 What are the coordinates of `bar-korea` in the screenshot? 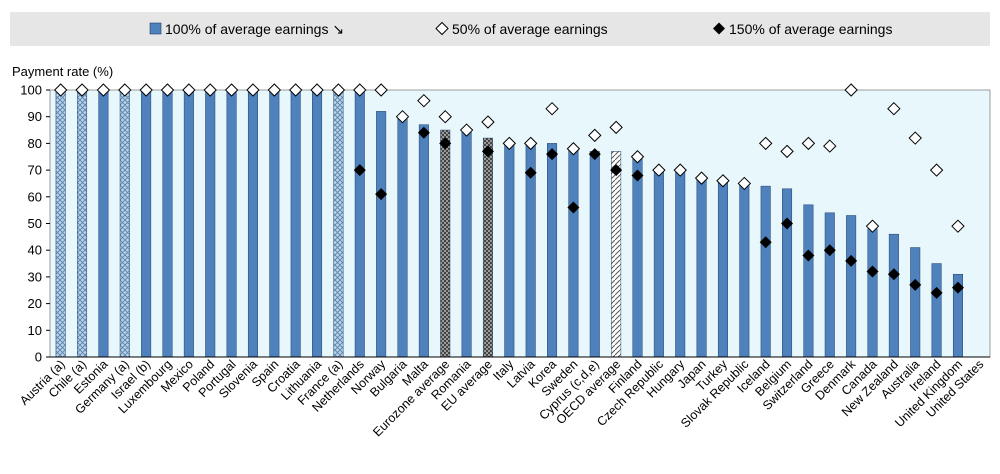 It's located at (552, 250).